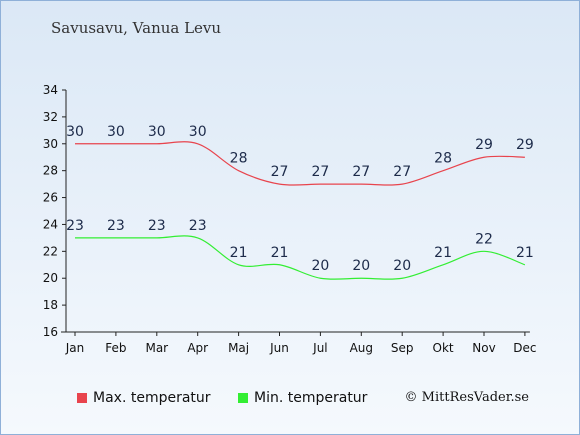 The image size is (580, 435). Describe the element at coordinates (402, 348) in the screenshot. I see `x-tick-label: Sep` at that location.